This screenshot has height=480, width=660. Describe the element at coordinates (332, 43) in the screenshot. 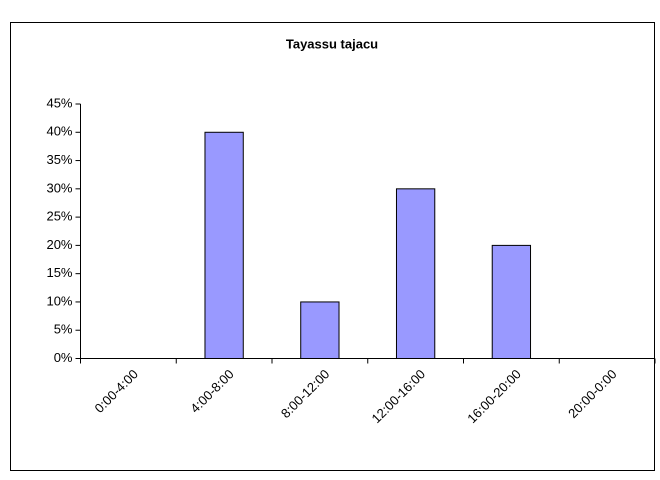

I see `chart-title: Tayassu tajacu` at that location.